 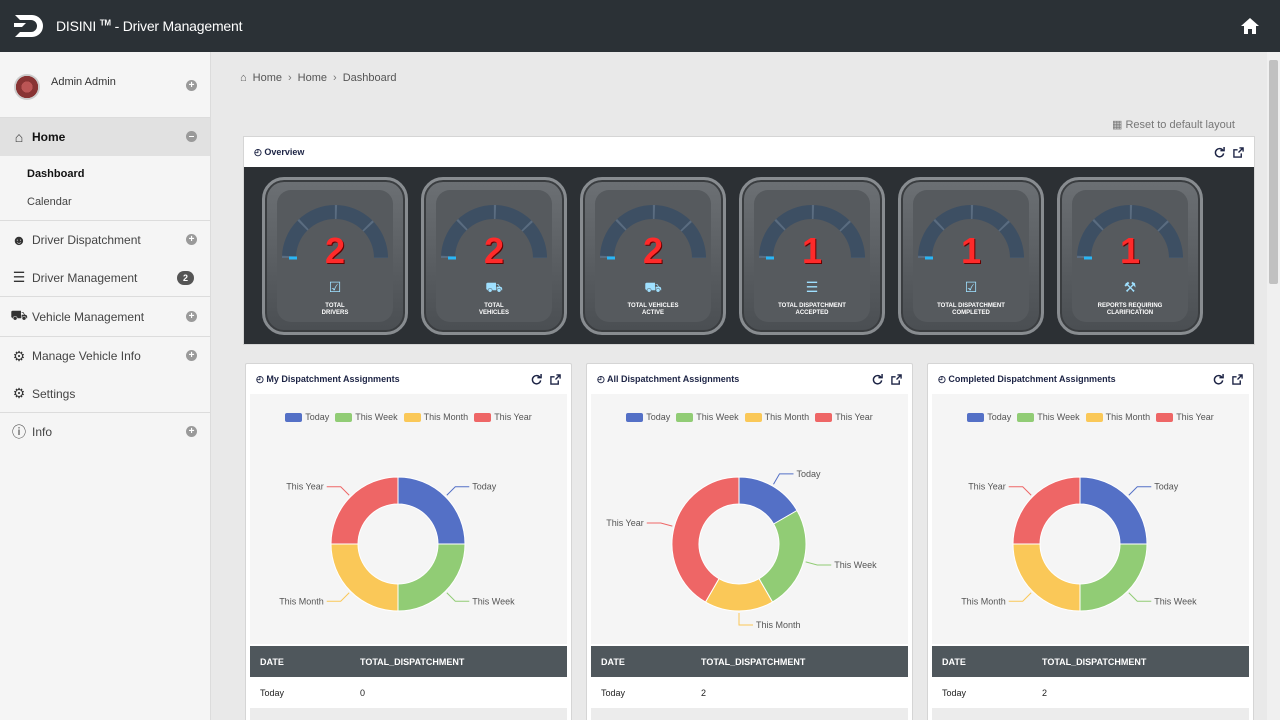 I want to click on panel-title: ◴ Overview, so click(x=279, y=152).